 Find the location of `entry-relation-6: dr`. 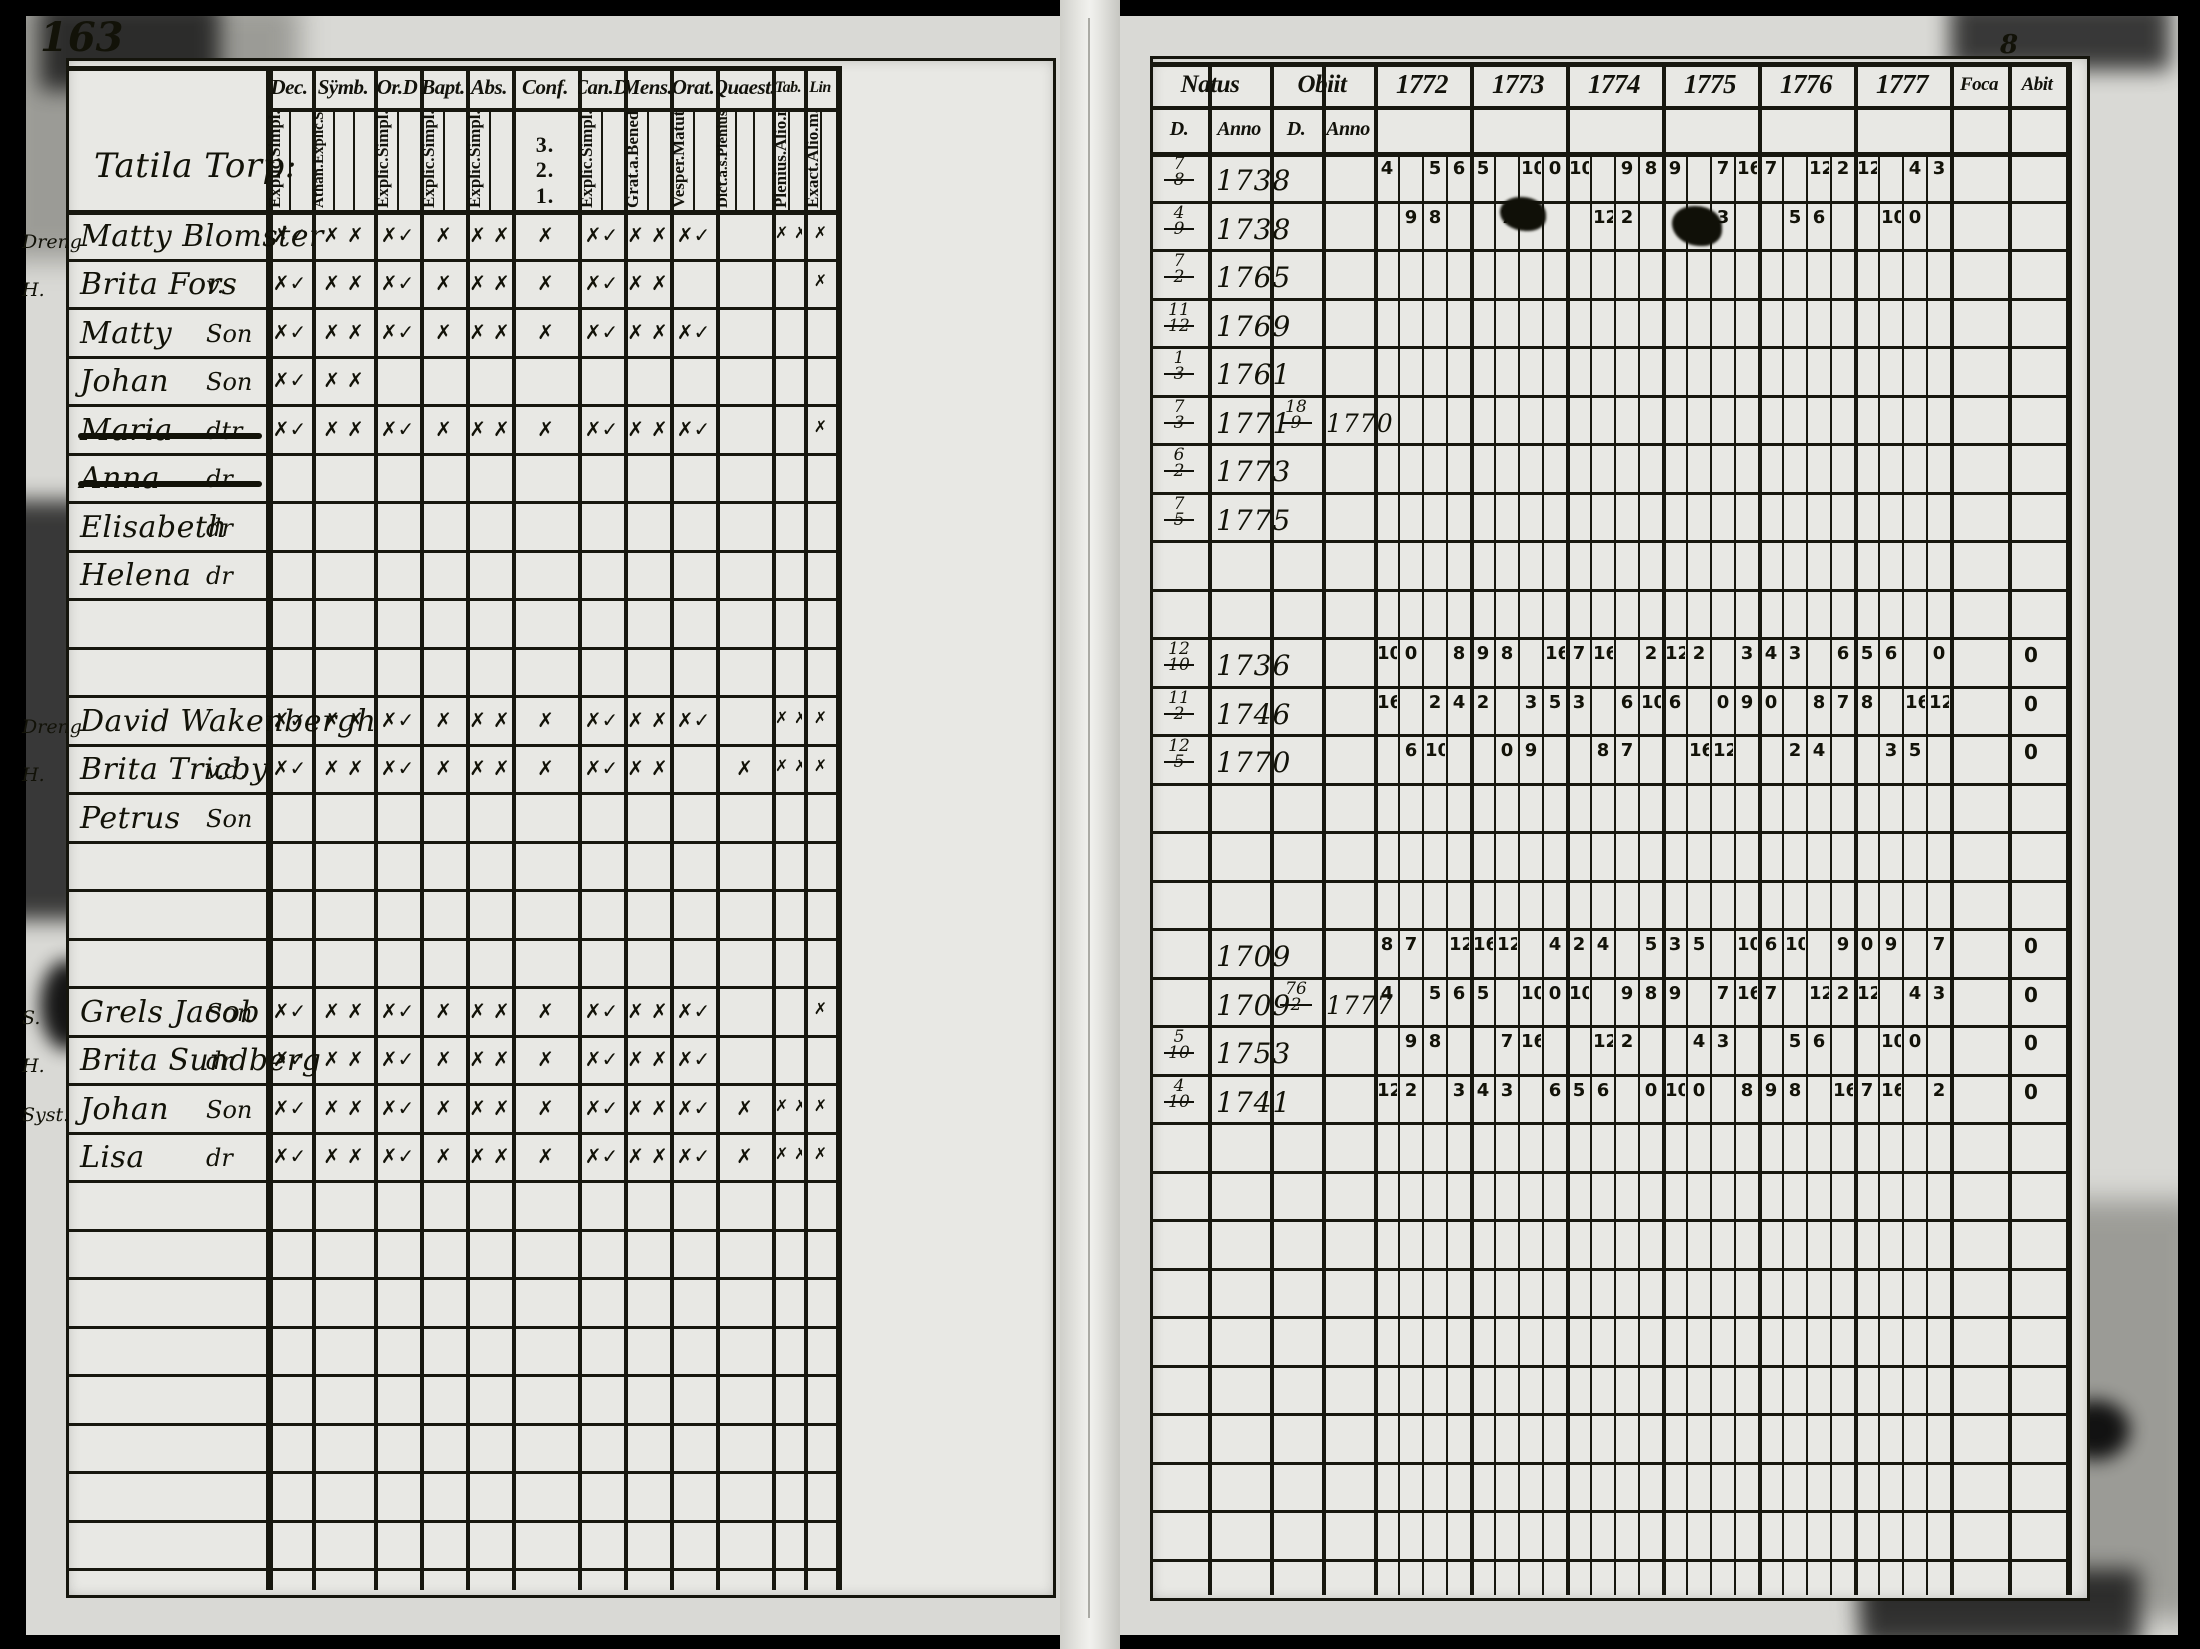

entry-relation-6: dr is located at coordinates (219, 479).